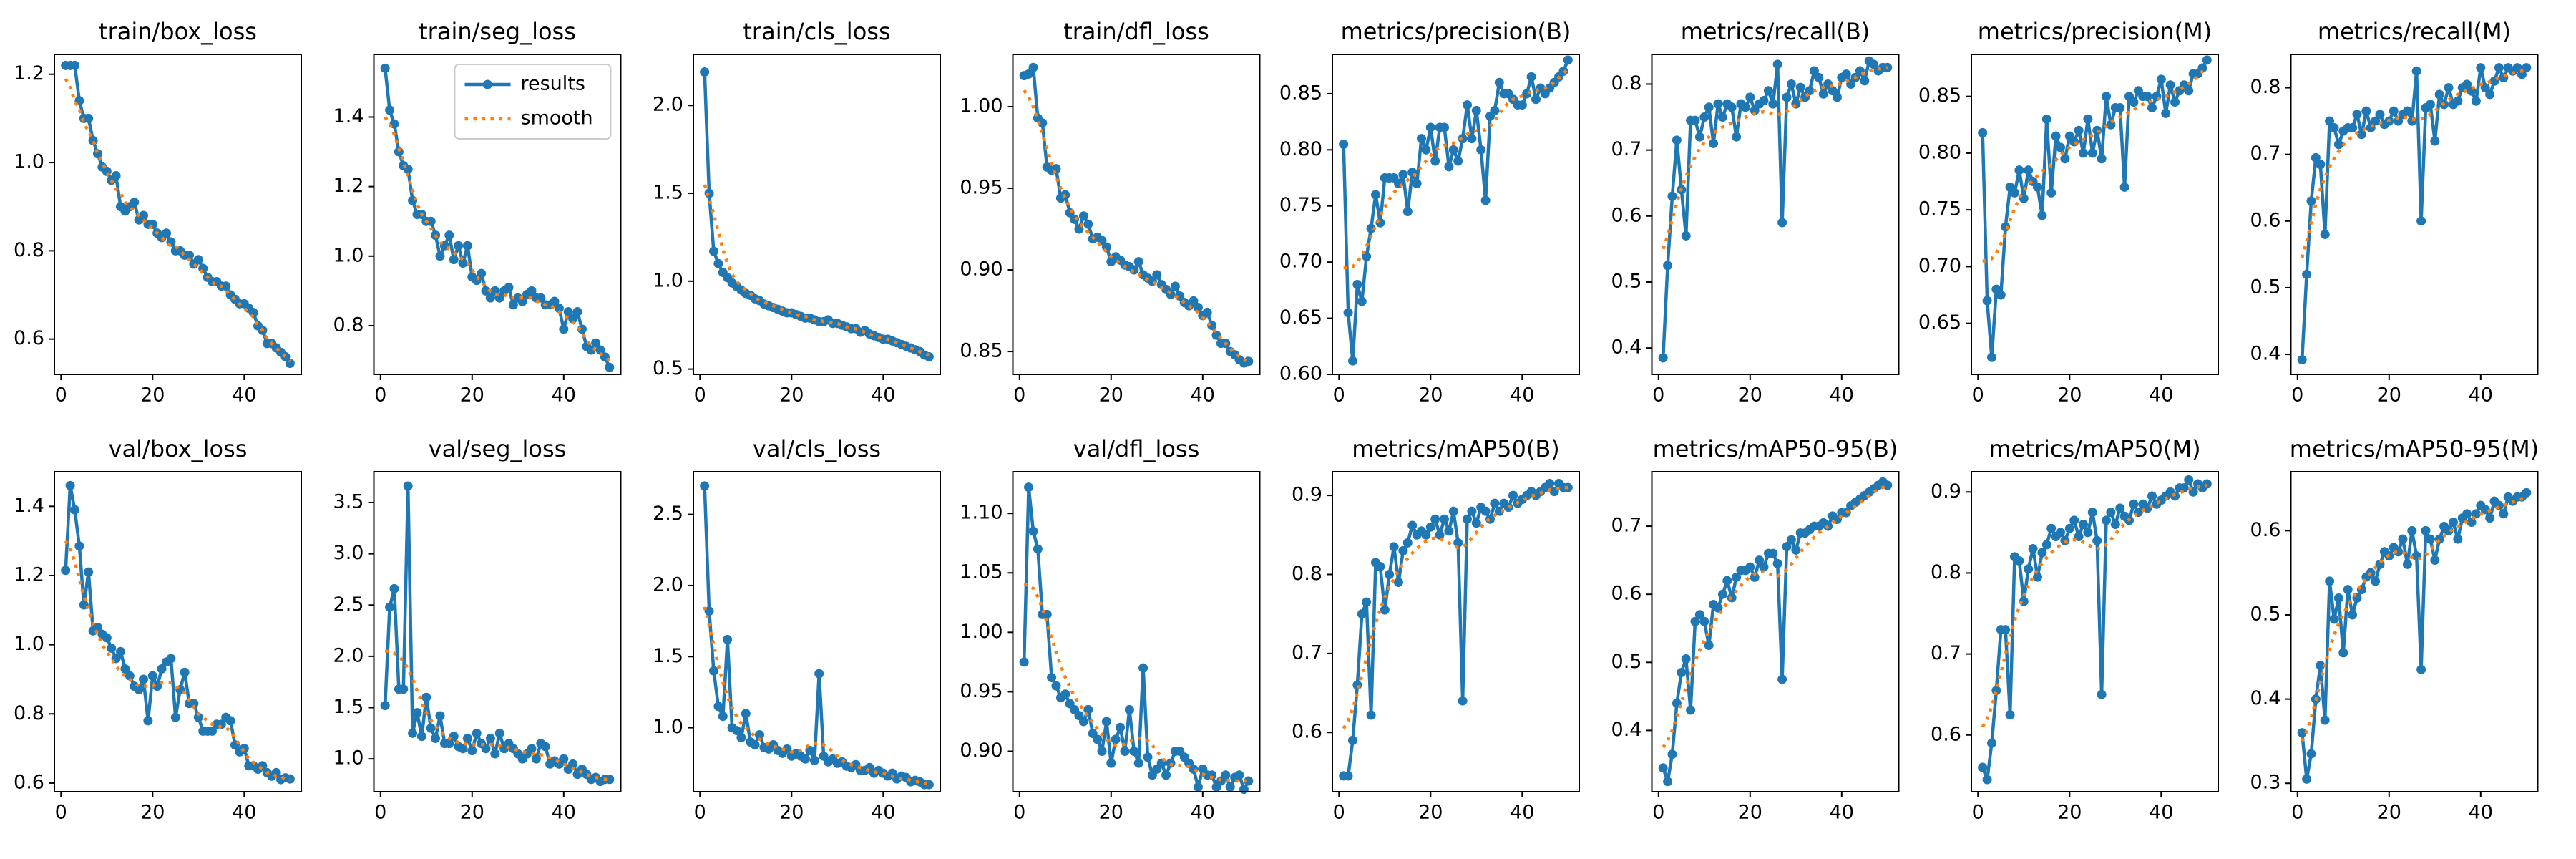  Describe the element at coordinates (29, 713) in the screenshot. I see `y-tick-label: 0.8` at that location.